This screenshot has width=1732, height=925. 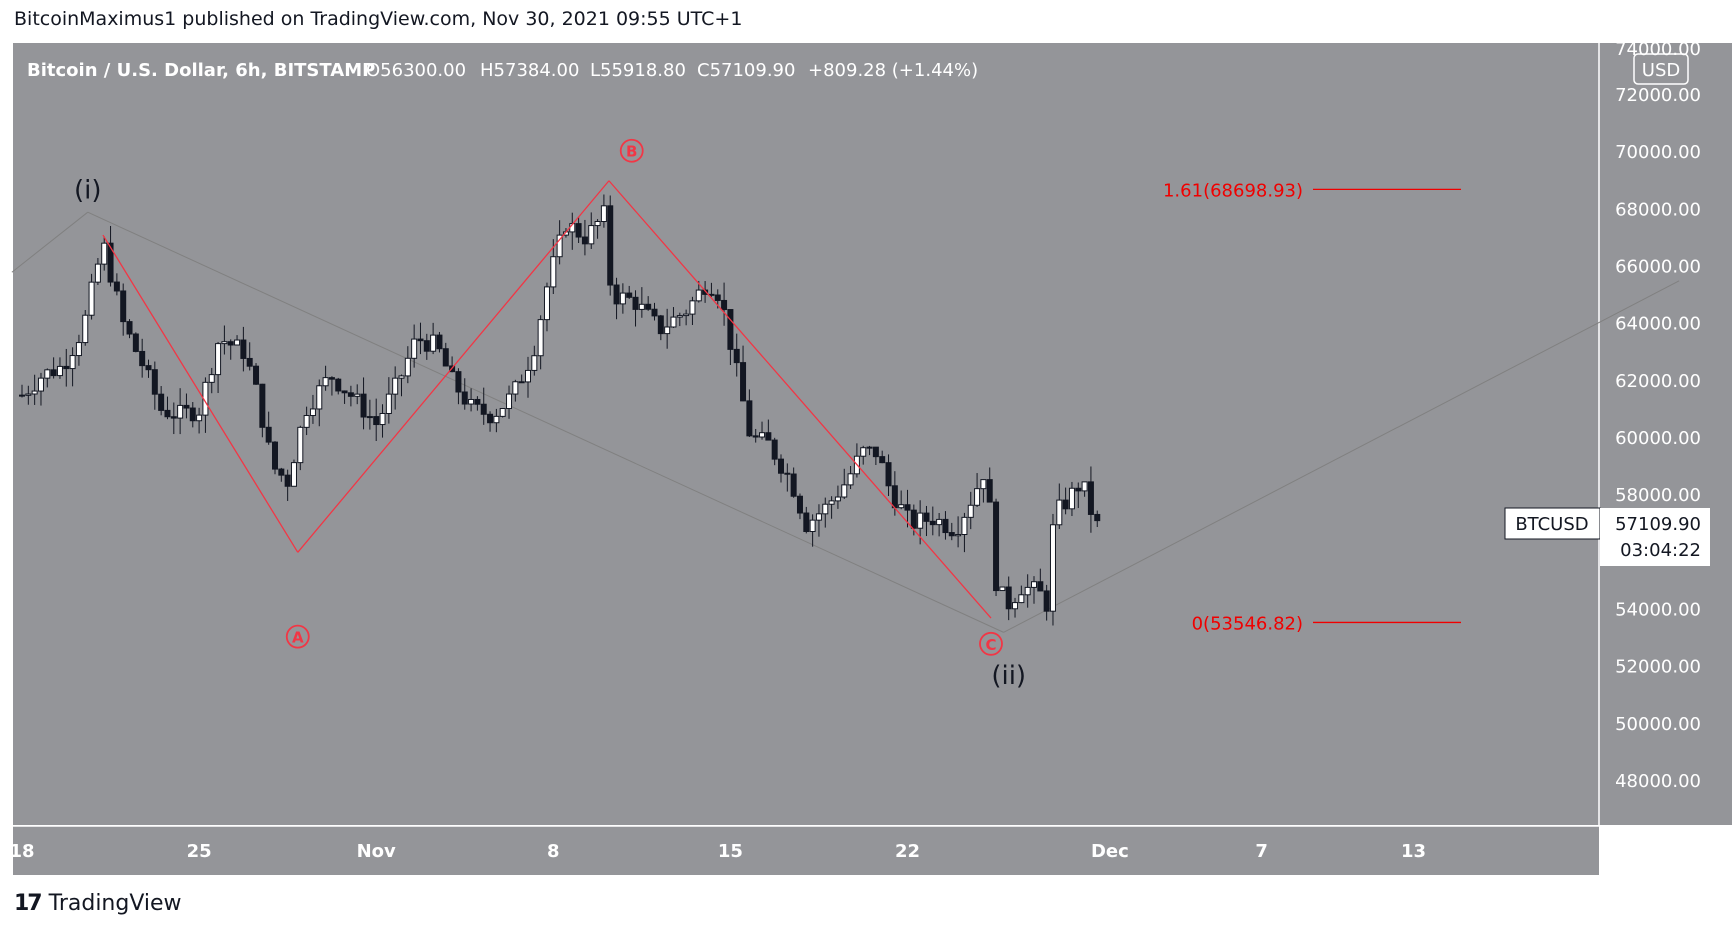 What do you see at coordinates (1658, 152) in the screenshot?
I see `price-tick-label: 70000.00` at bounding box center [1658, 152].